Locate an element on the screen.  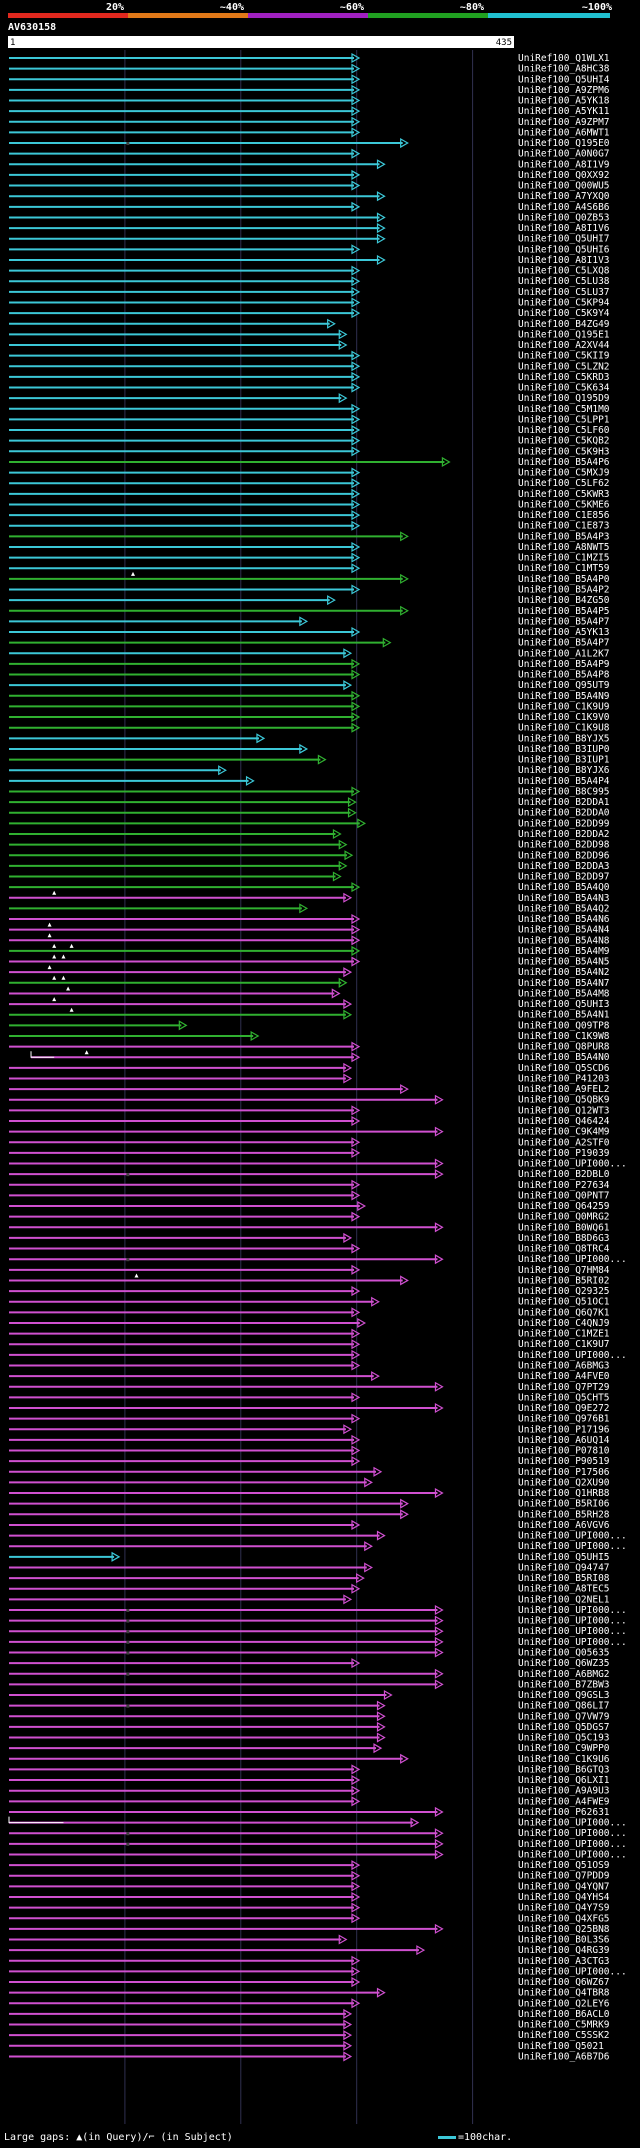
hit-label: UniRef100_B5A4N5 is located at coordinates (564, 962).